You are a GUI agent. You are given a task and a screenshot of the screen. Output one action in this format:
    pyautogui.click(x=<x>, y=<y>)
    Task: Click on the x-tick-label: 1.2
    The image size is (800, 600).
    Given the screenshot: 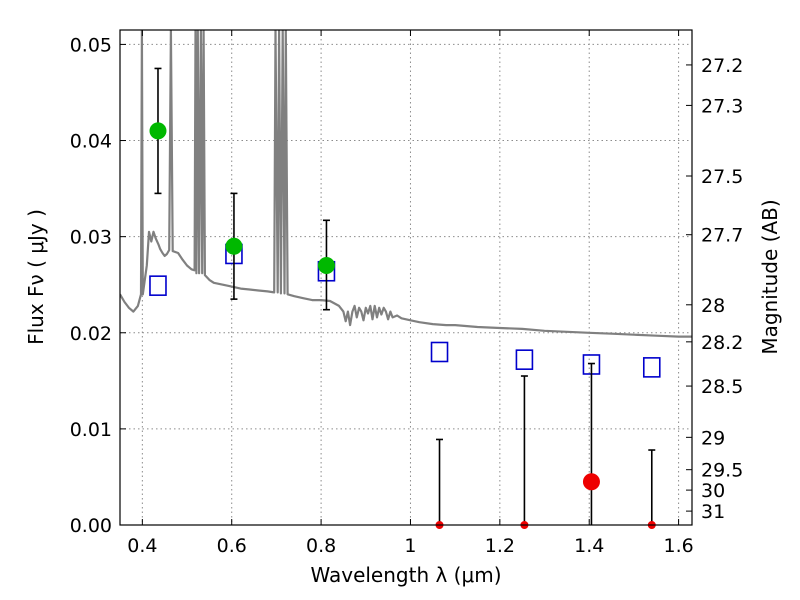 What is the action you would take?
    pyautogui.click(x=500, y=546)
    